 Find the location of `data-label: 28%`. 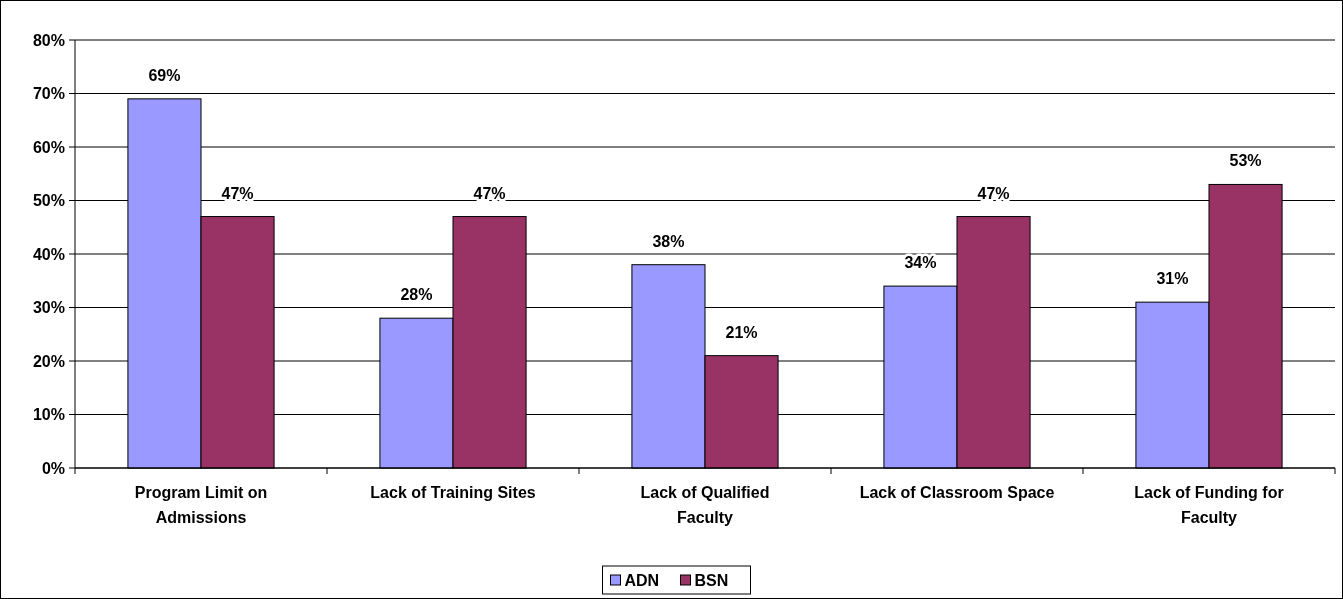

data-label: 28% is located at coordinates (416, 295).